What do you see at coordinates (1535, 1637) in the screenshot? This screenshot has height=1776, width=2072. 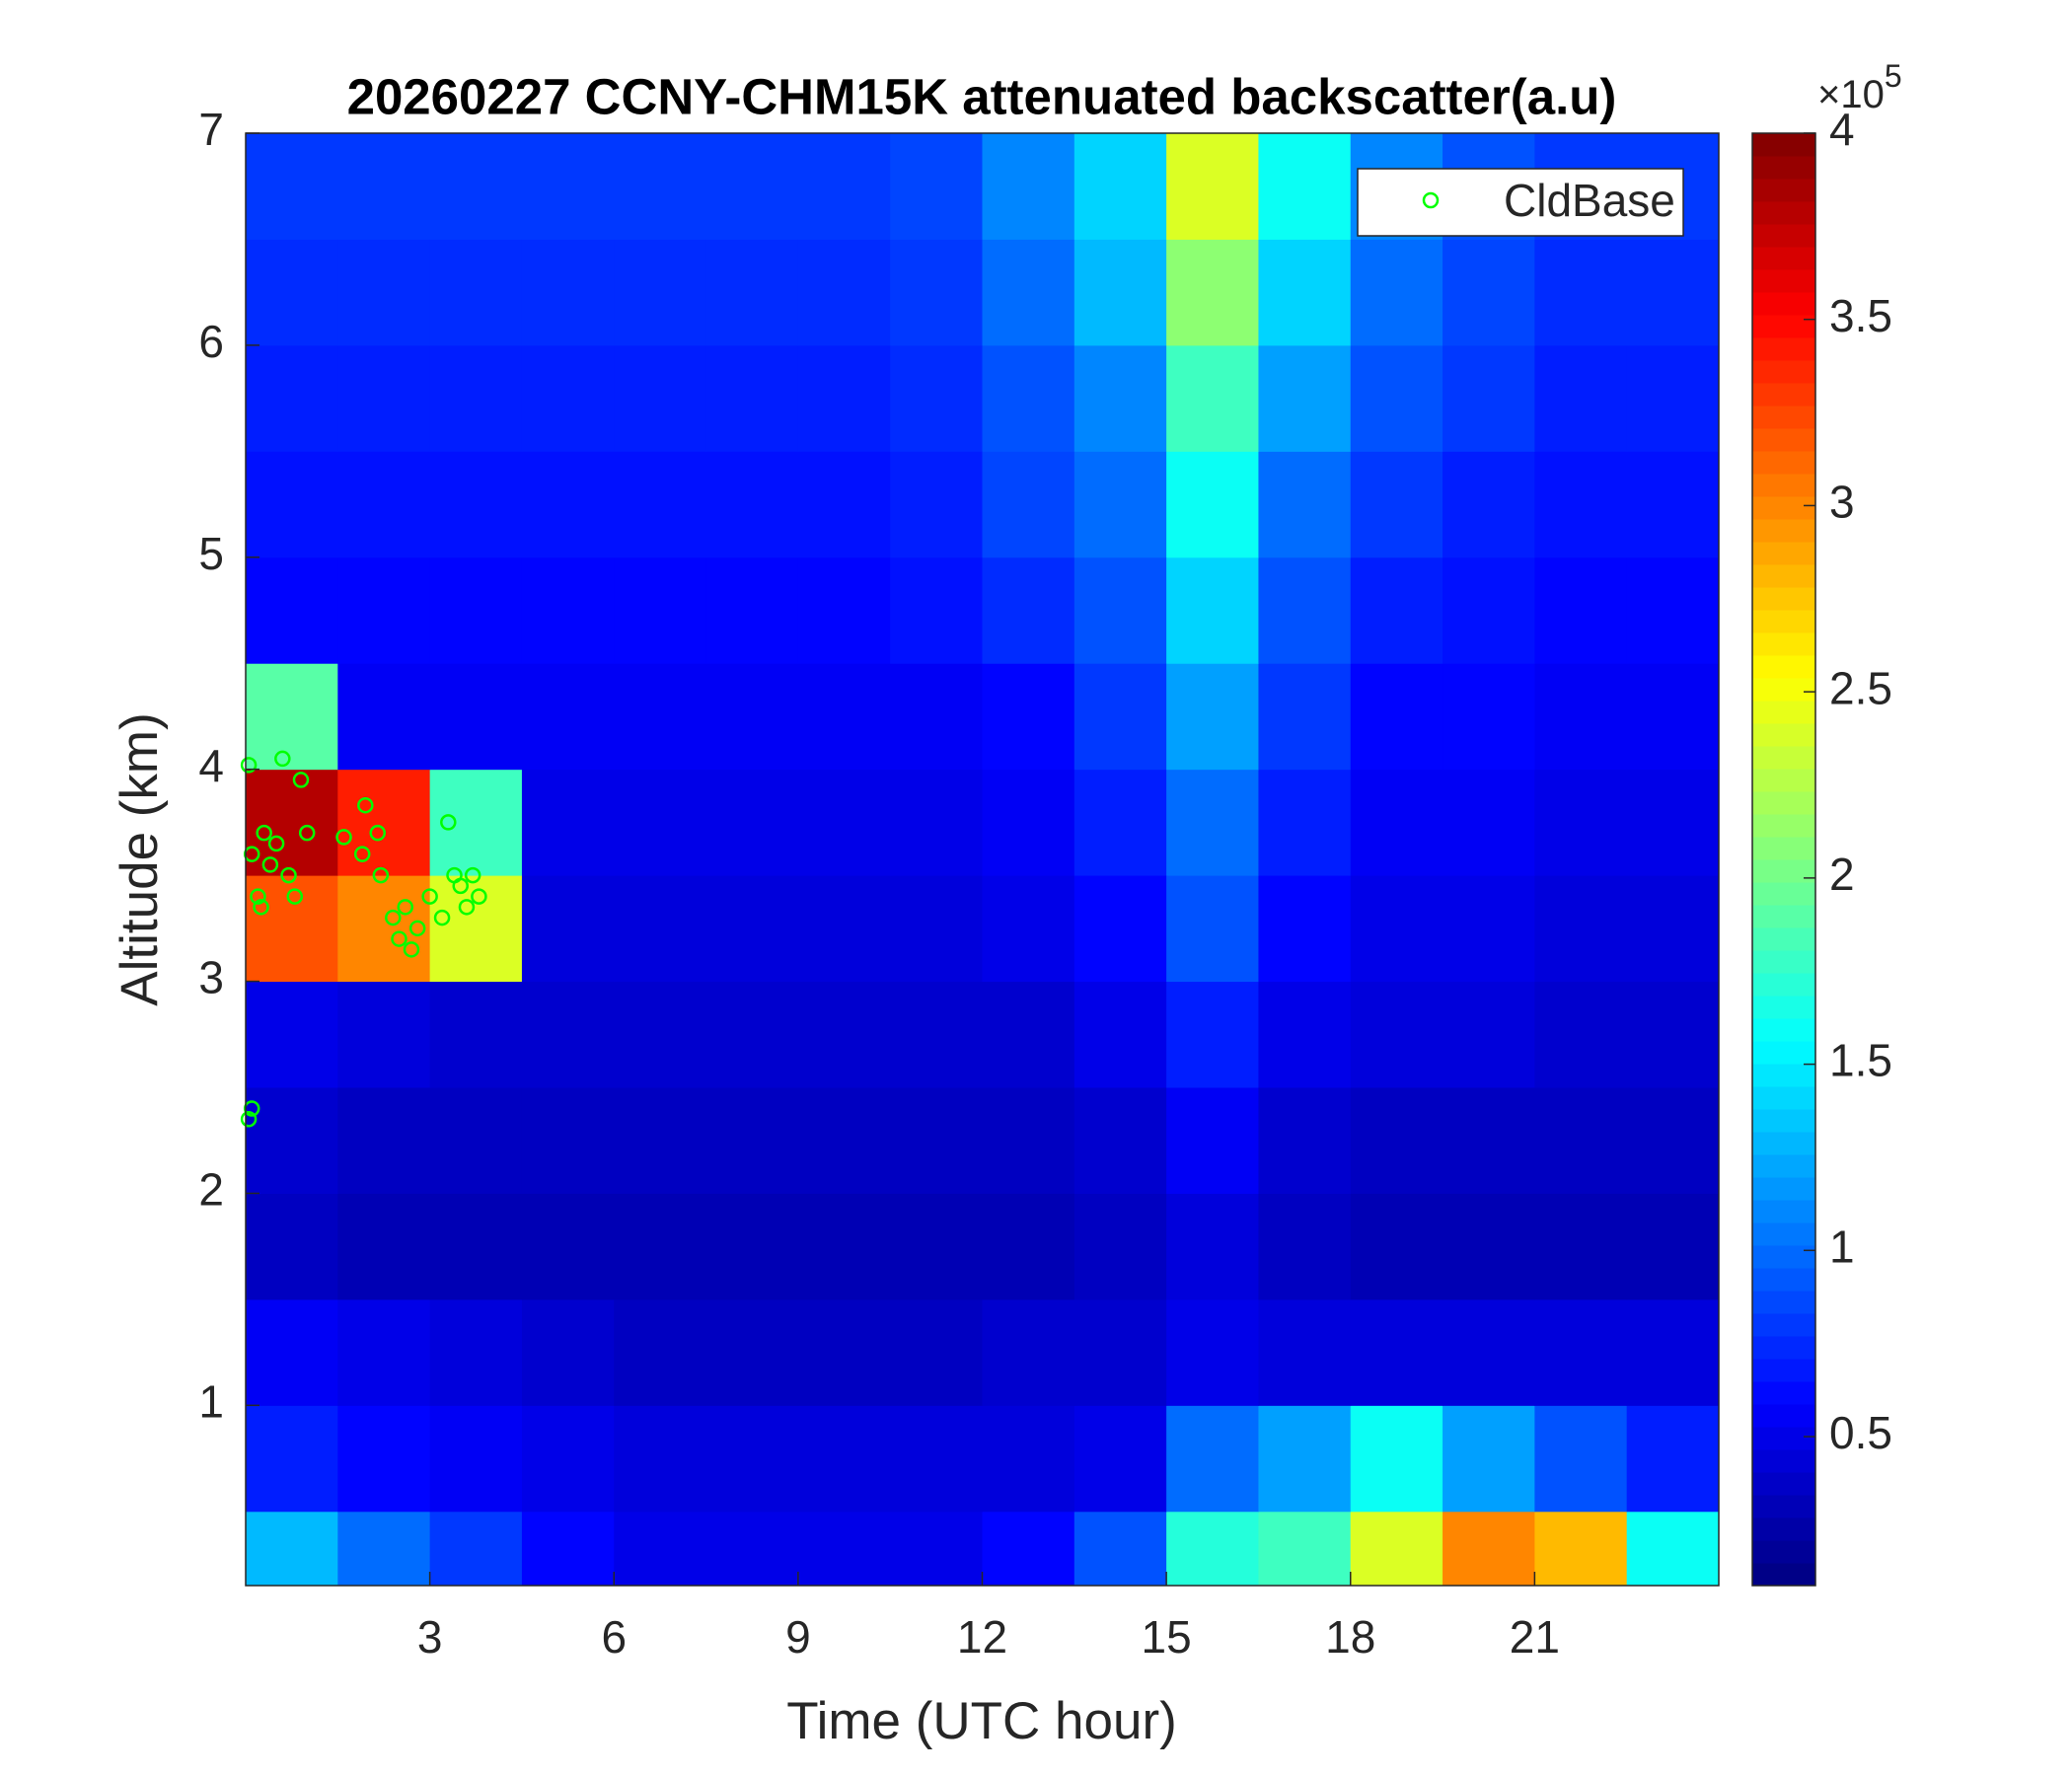 I see `x-tick-label: 21` at bounding box center [1535, 1637].